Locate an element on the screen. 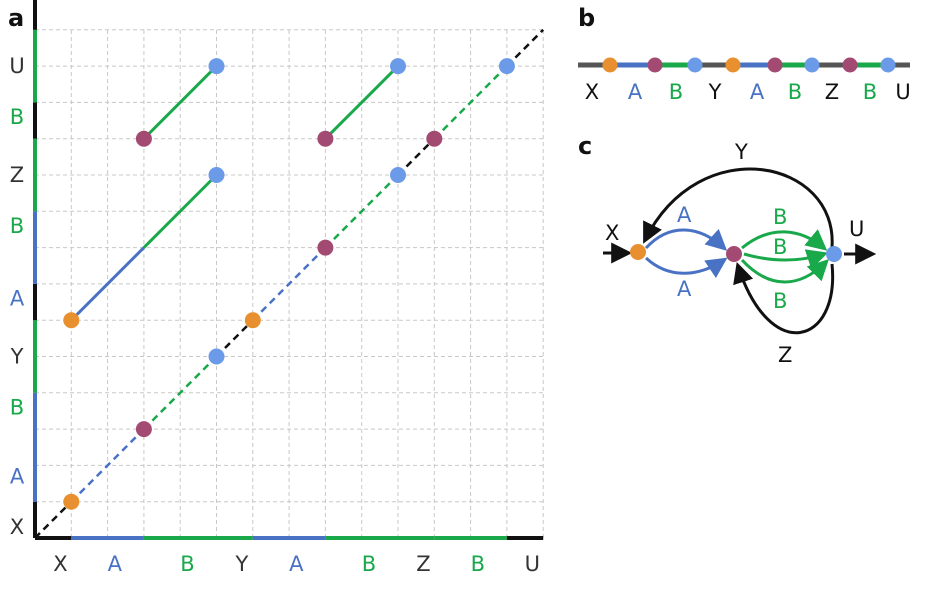 The image size is (930, 603). panel-a-label: a is located at coordinates (16, 18).